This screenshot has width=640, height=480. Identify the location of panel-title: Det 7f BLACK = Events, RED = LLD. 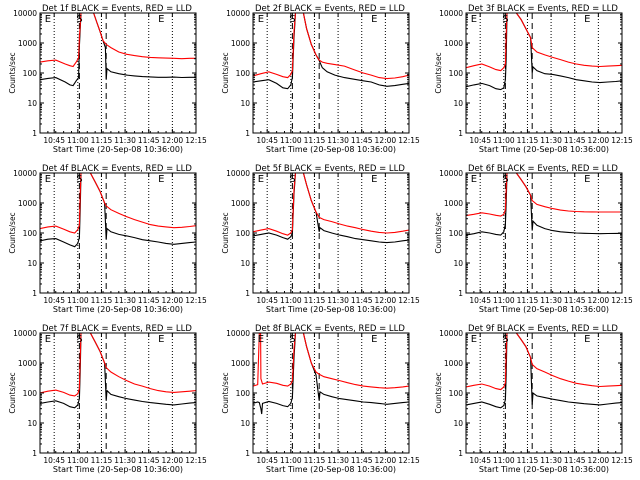
(117, 329).